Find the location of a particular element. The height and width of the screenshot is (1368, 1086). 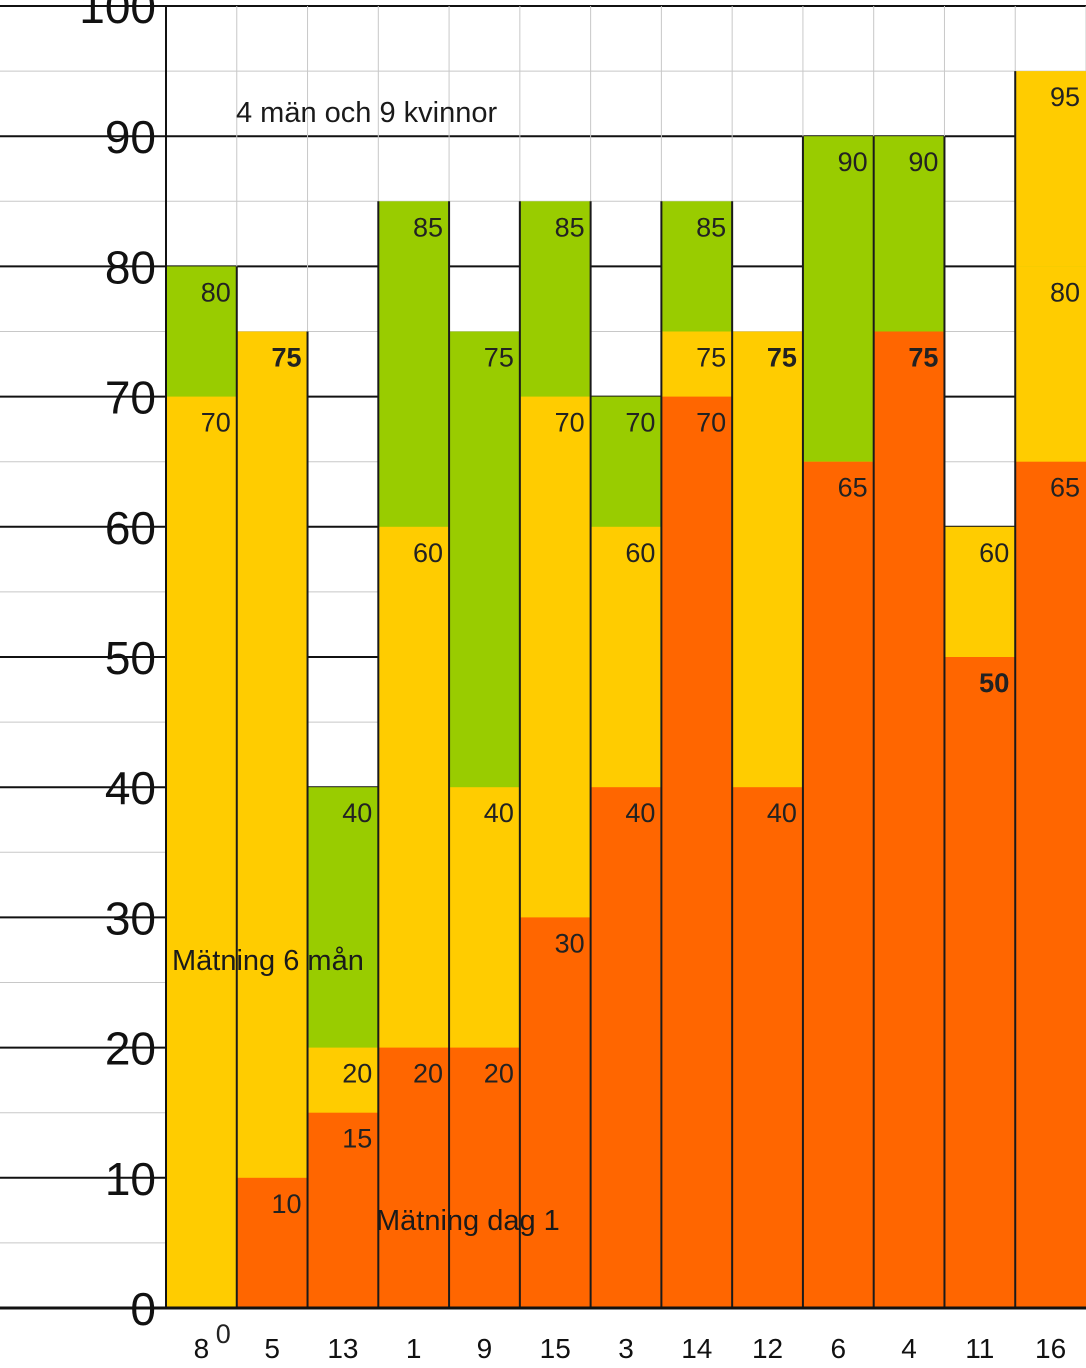

x-tick-label: 4 is located at coordinates (909, 1348).